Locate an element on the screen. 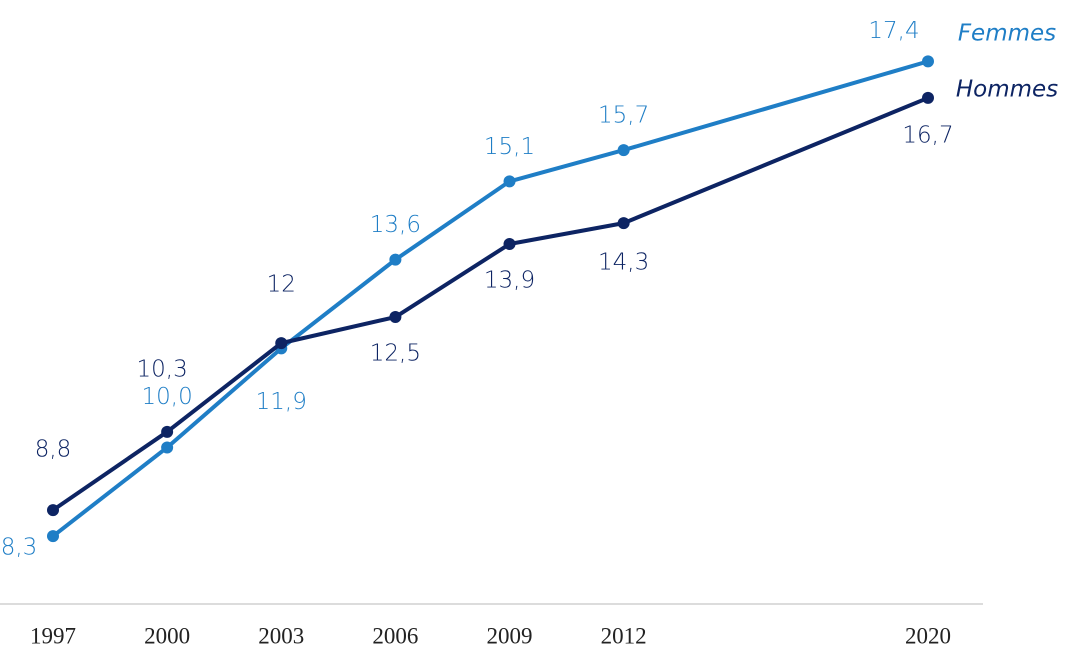  value-label: 15,7 is located at coordinates (623, 116).